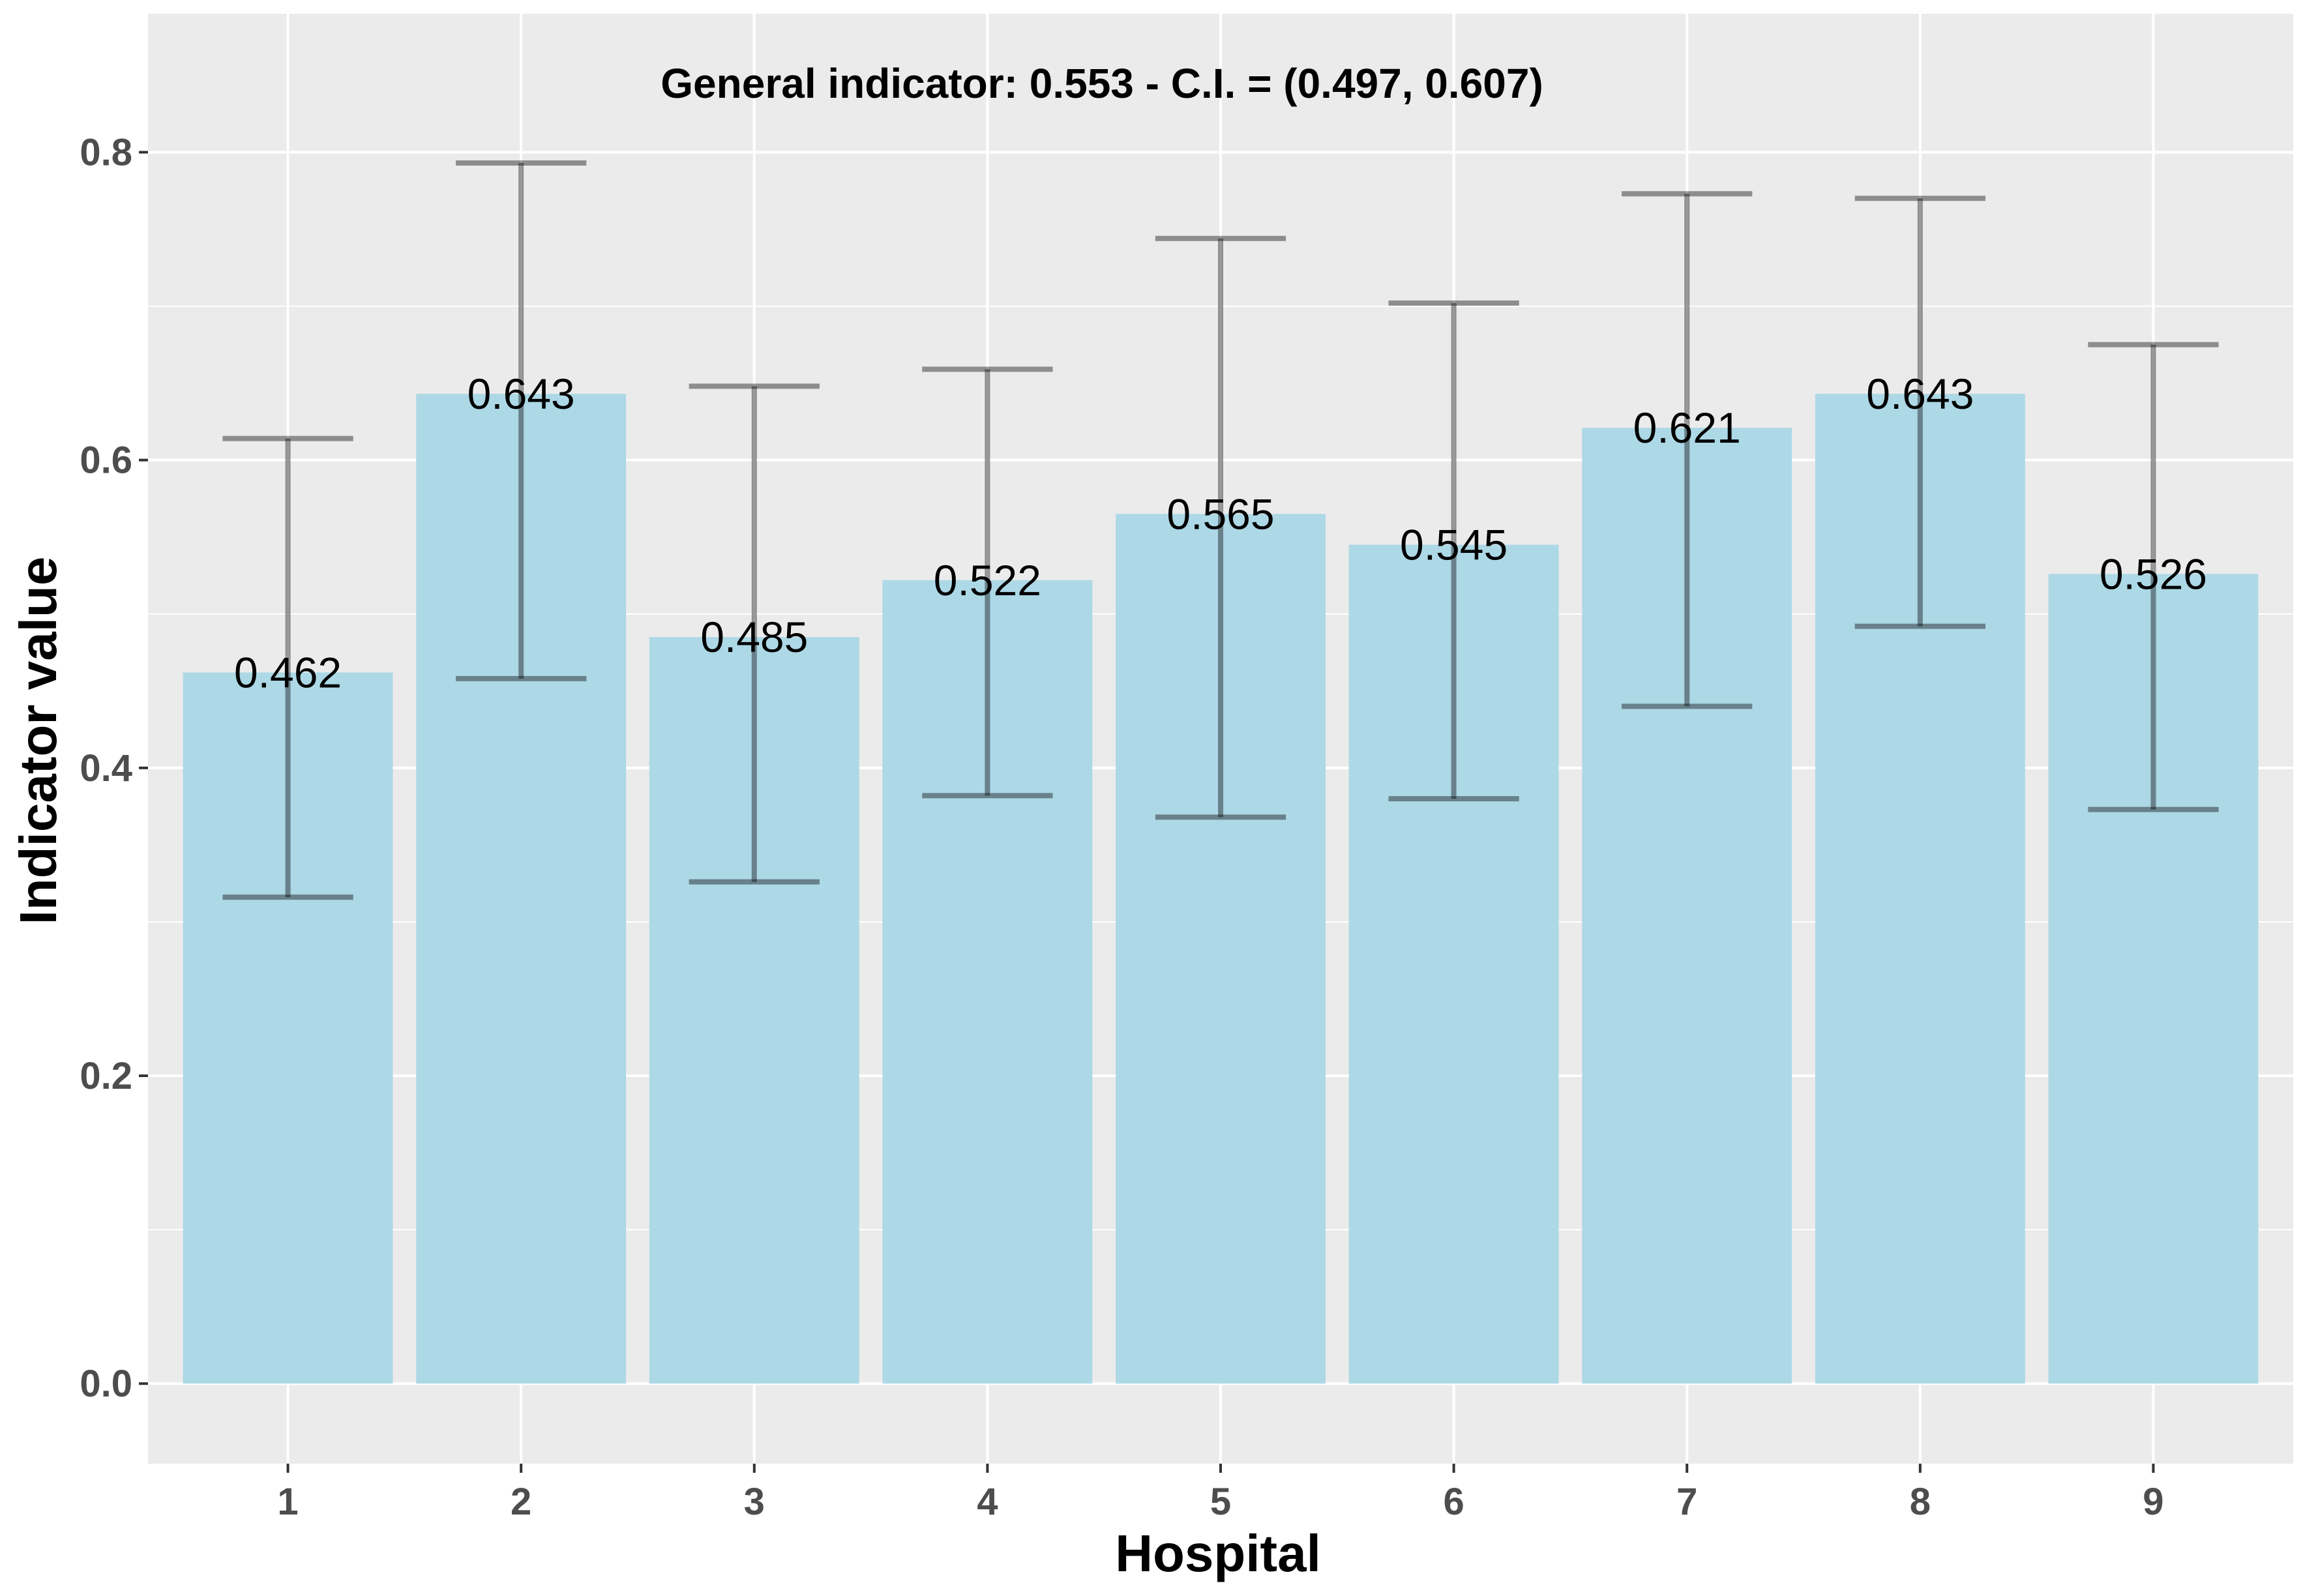 The width and height of the screenshot is (2303, 1596). Describe the element at coordinates (288, 672) in the screenshot. I see `data-label-hospital-1: 0.462` at that location.